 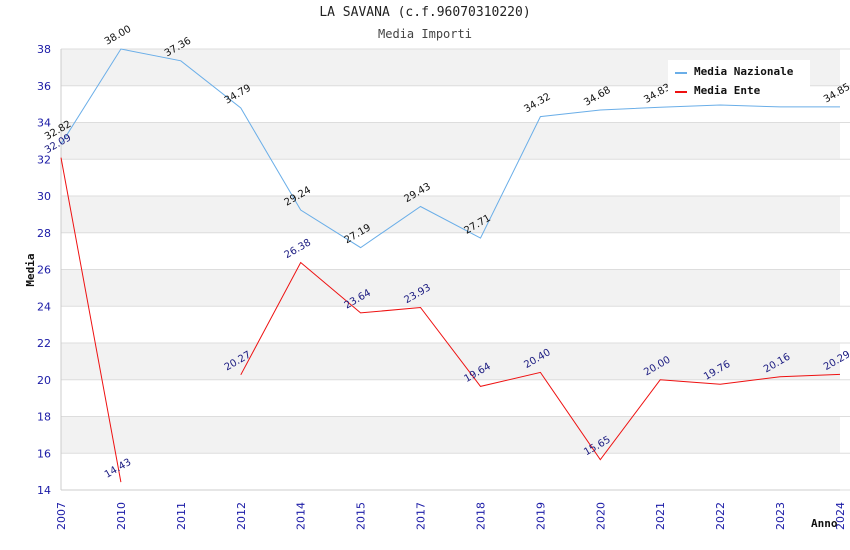 What do you see at coordinates (361, 516) in the screenshot?
I see `x-tick-label: 2015` at bounding box center [361, 516].